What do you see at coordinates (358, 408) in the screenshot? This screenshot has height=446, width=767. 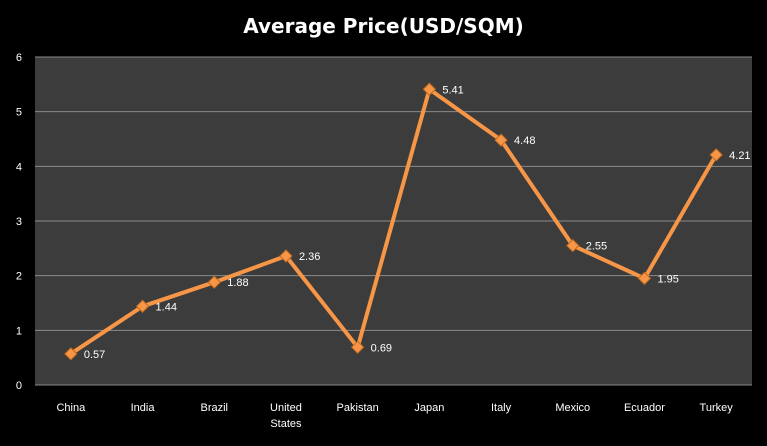 I see `x-tick-label: Pakistan` at bounding box center [358, 408].